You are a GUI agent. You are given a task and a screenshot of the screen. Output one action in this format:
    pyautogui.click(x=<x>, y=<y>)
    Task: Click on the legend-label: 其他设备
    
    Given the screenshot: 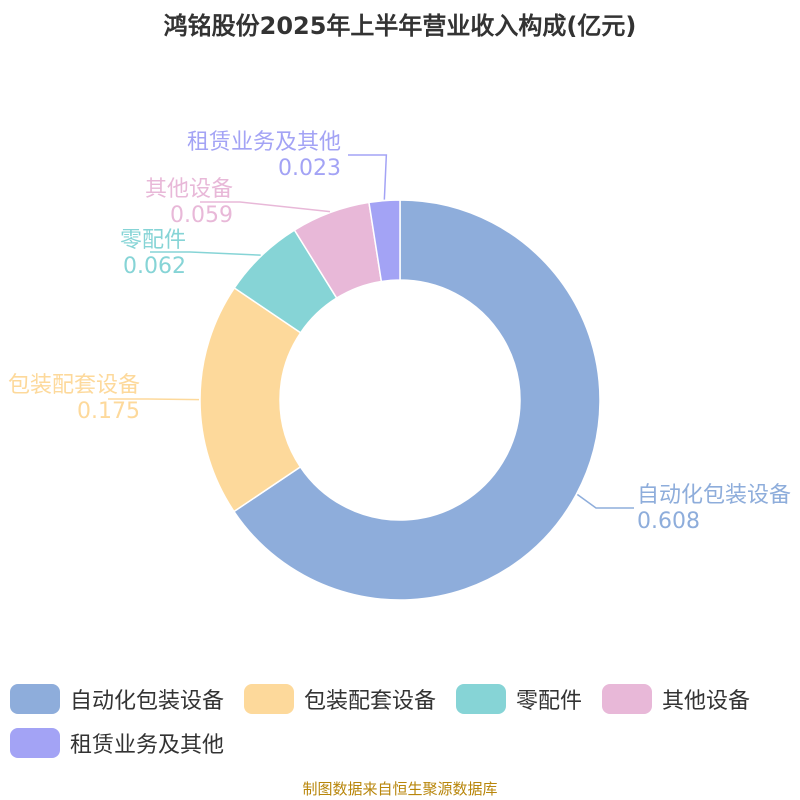 What is the action you would take?
    pyautogui.click(x=706, y=701)
    